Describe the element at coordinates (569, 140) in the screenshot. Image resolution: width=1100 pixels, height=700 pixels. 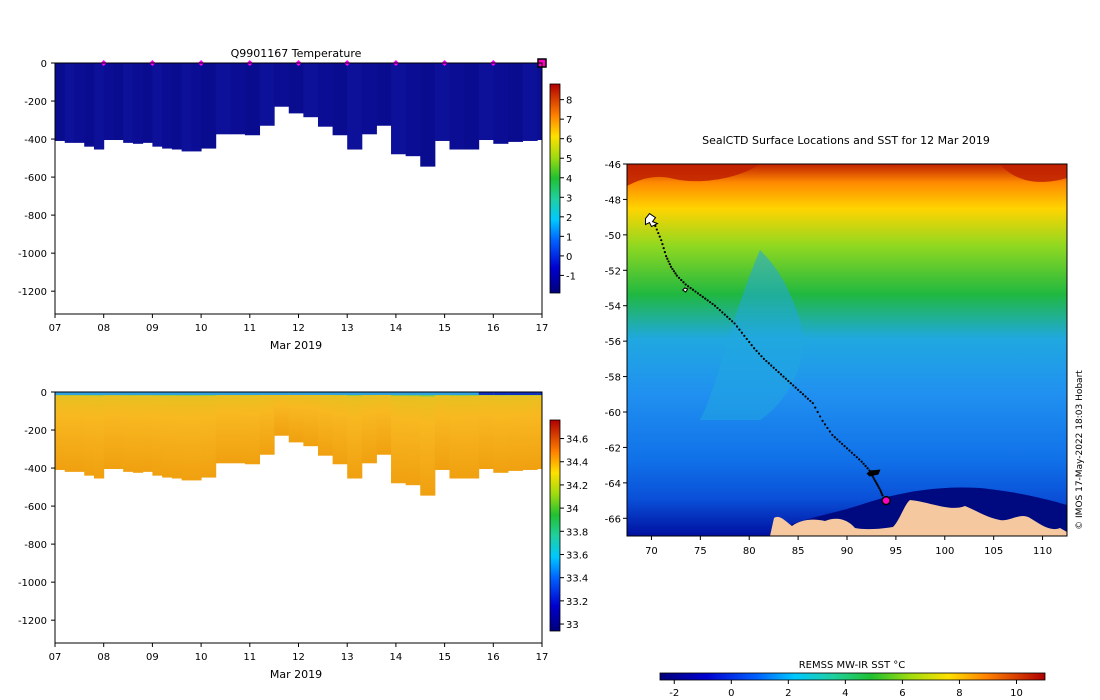
I see `colorbar-tick-label: 6` at that location.